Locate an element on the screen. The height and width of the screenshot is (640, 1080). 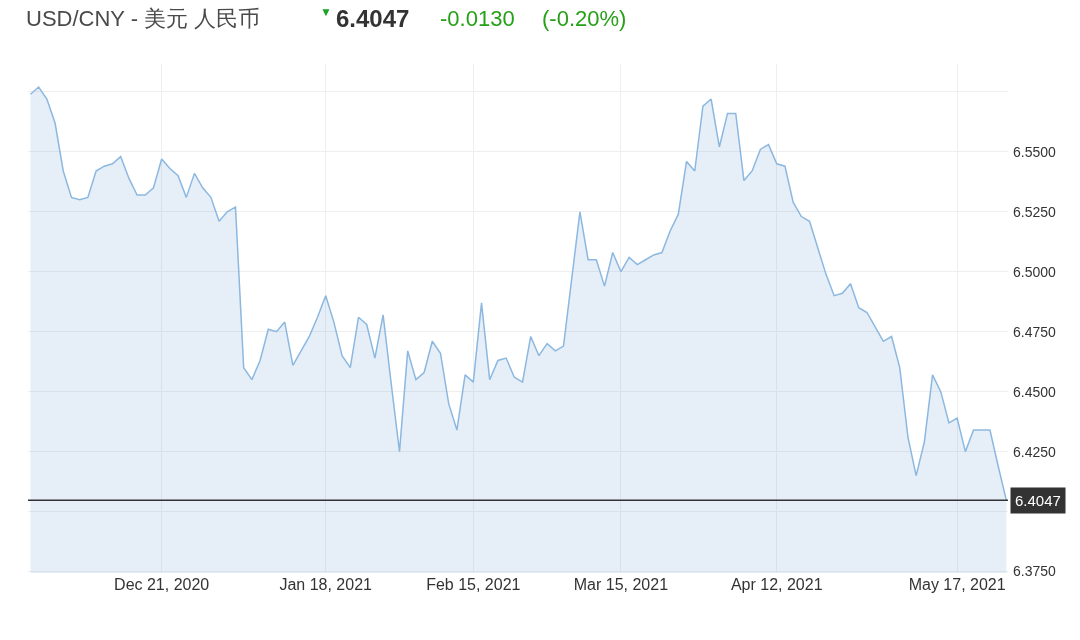
text: -0.0130 is located at coordinates (477, 18).